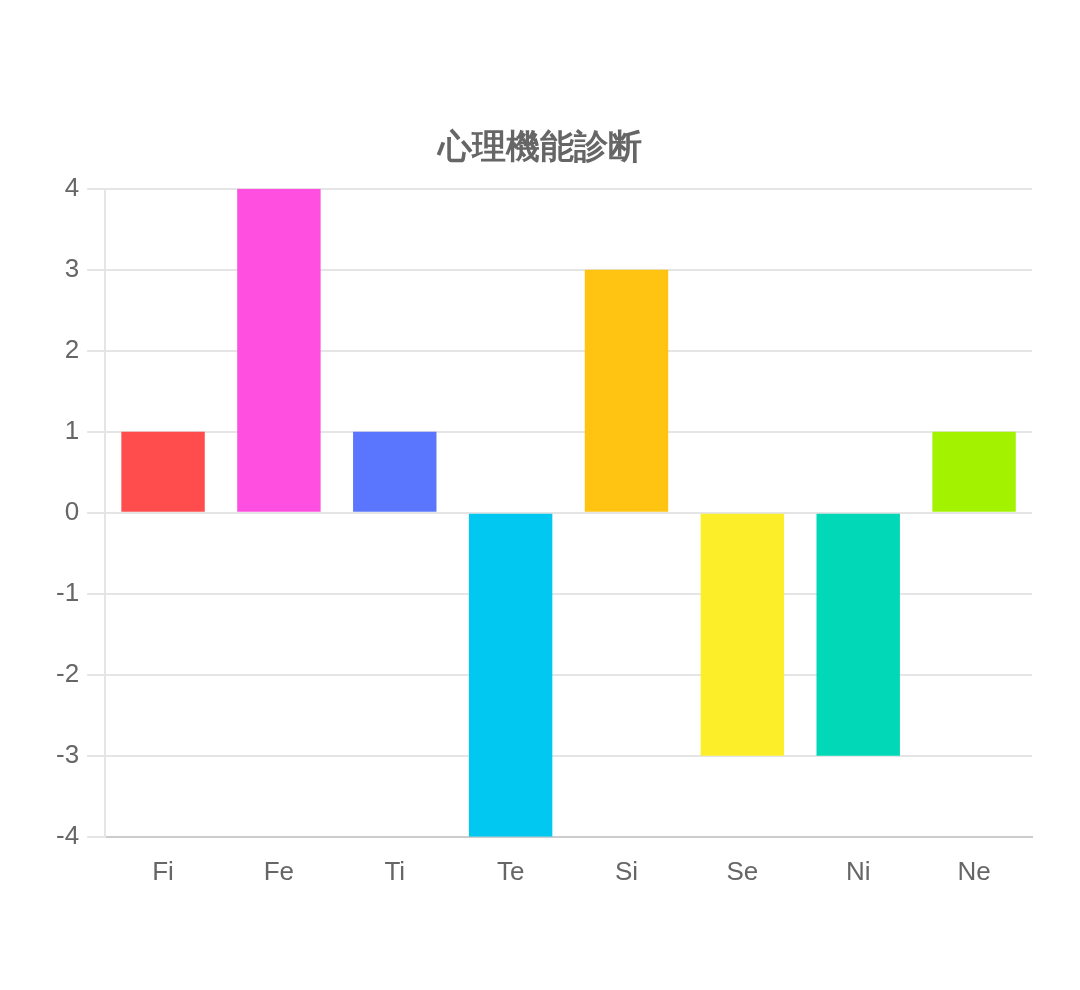 The image size is (1080, 990). What do you see at coordinates (742, 870) in the screenshot?
I see `x-tick-label: Se` at bounding box center [742, 870].